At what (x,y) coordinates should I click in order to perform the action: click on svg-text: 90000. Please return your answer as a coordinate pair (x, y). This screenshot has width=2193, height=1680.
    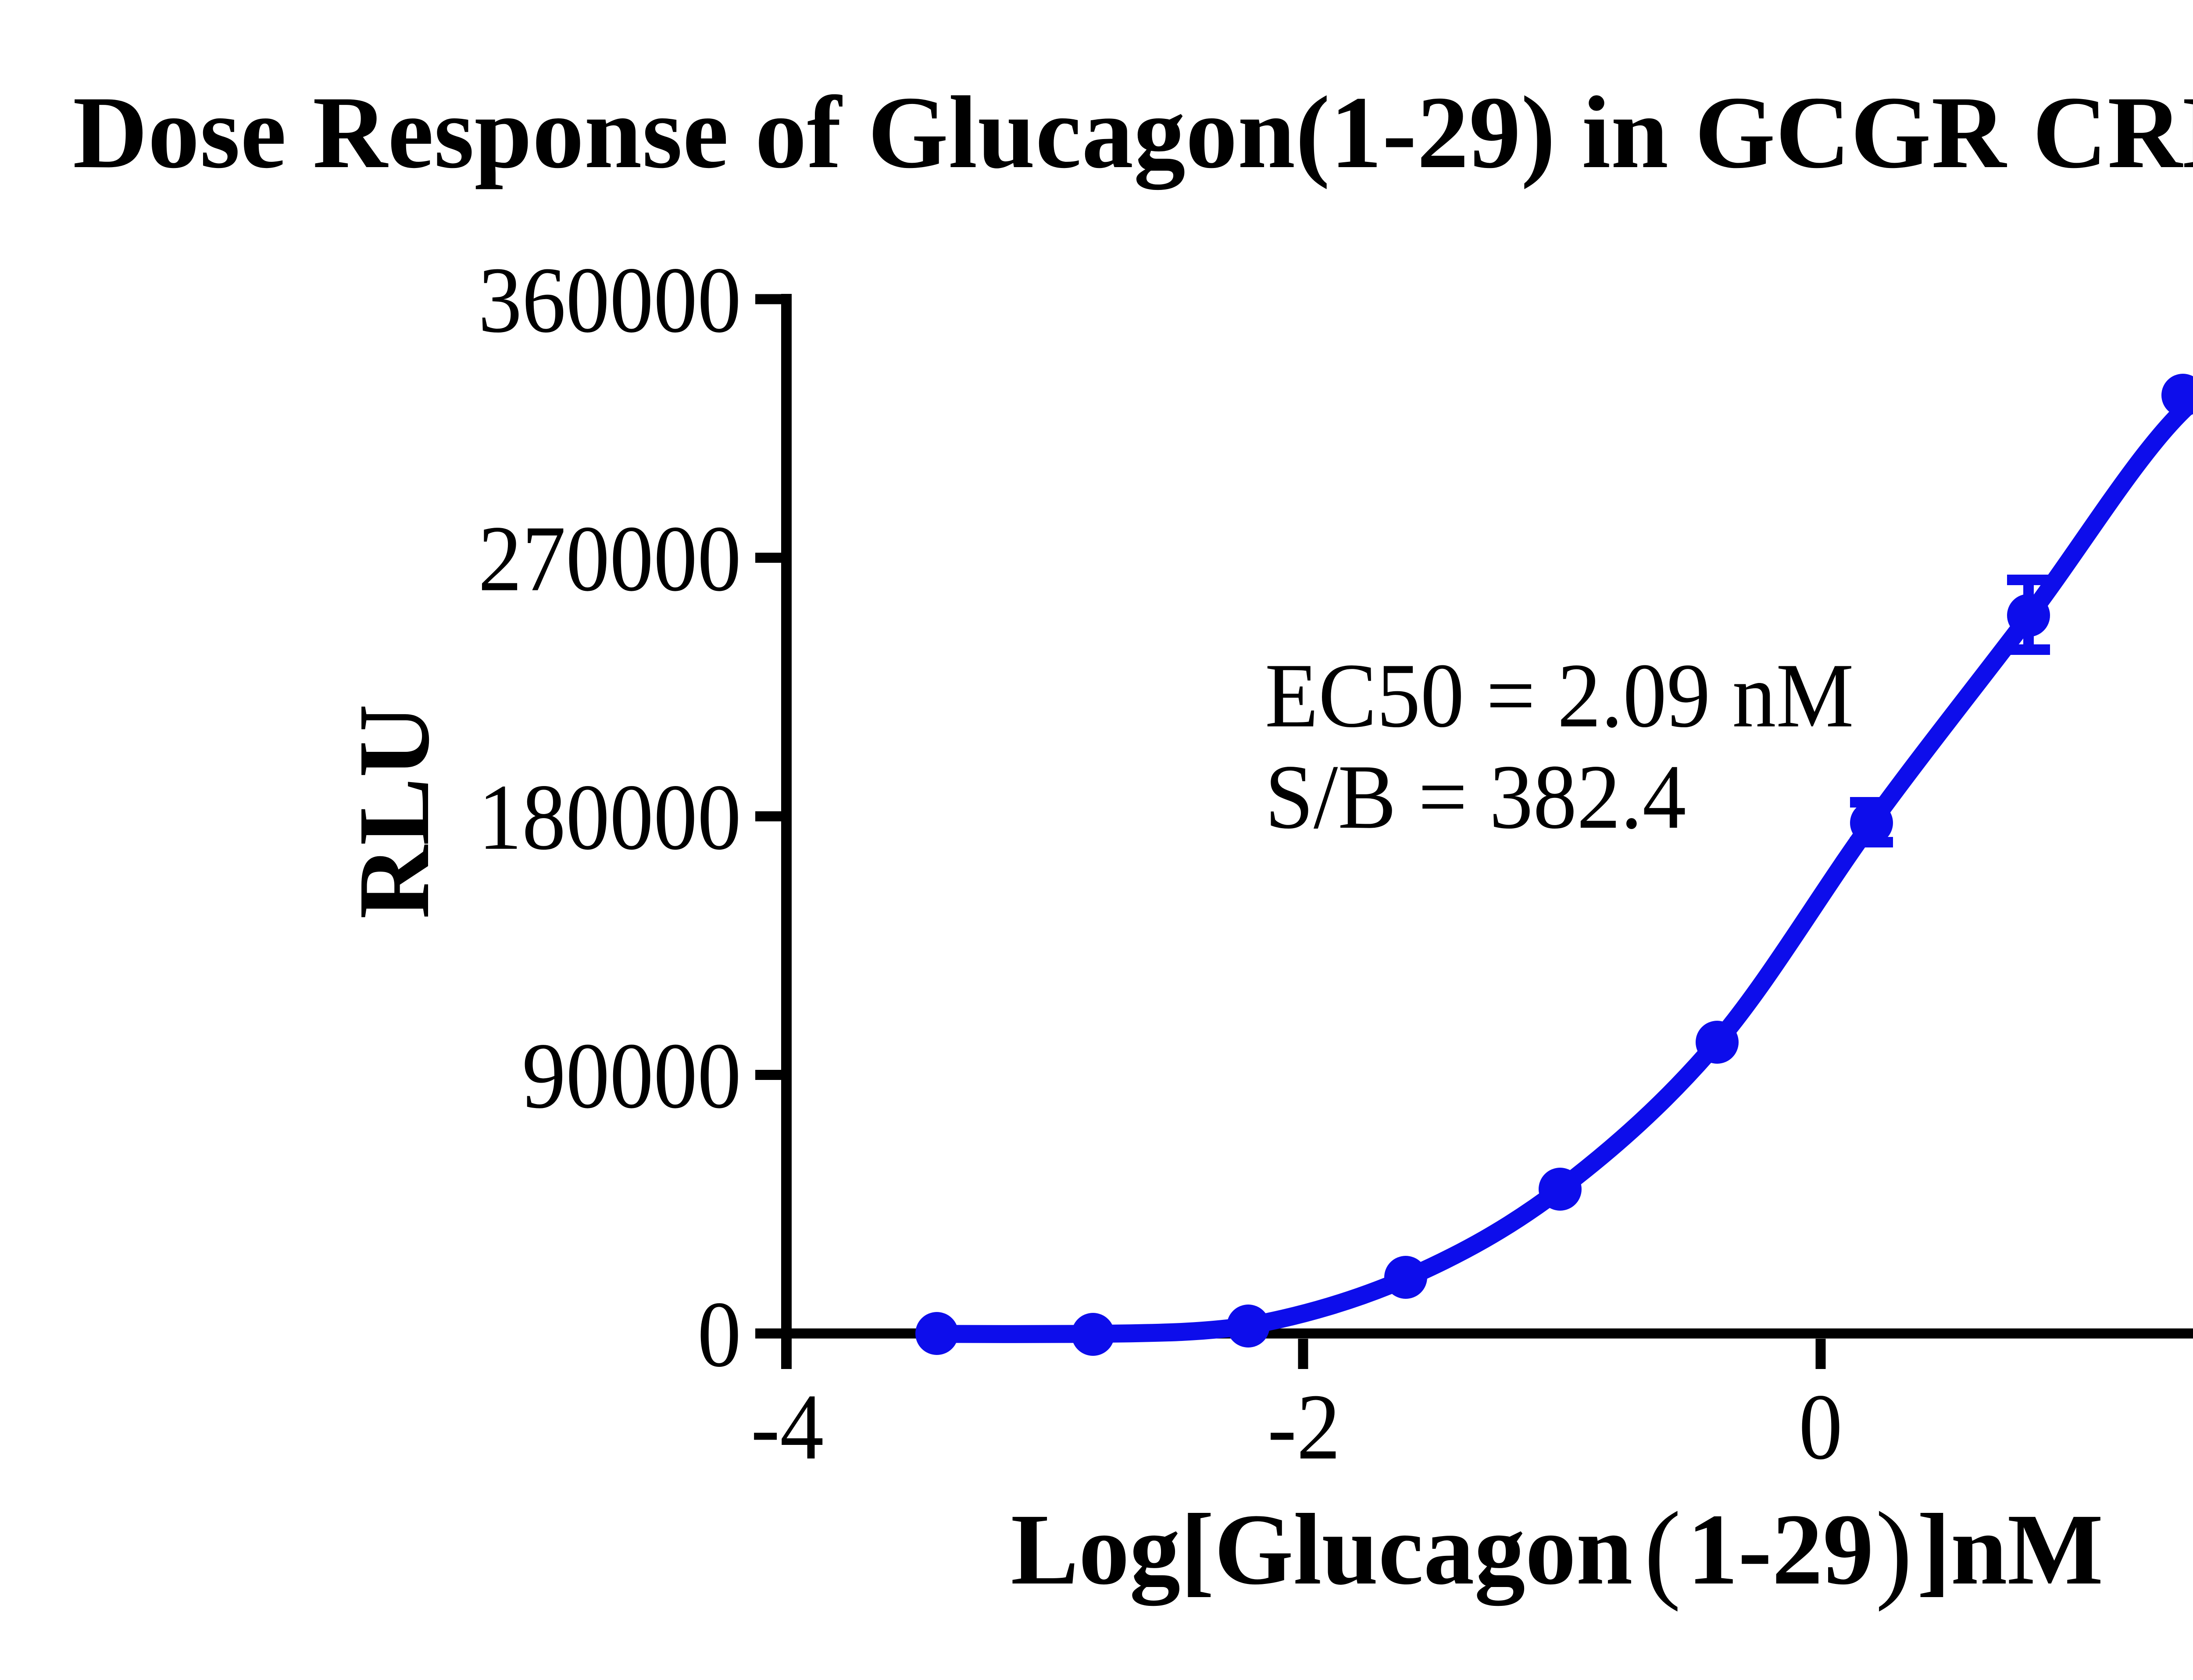
    Looking at the image, I should click on (631, 1075).